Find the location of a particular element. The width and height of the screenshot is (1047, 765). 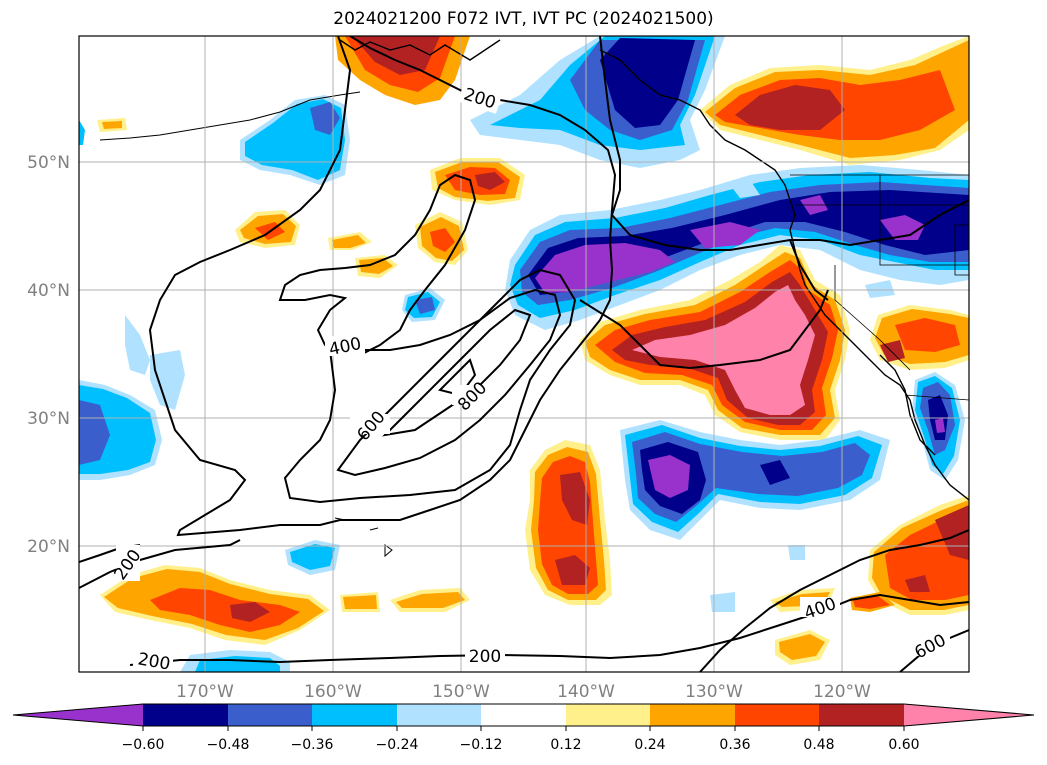

colorbar-extend-high is located at coordinates (969, 715).